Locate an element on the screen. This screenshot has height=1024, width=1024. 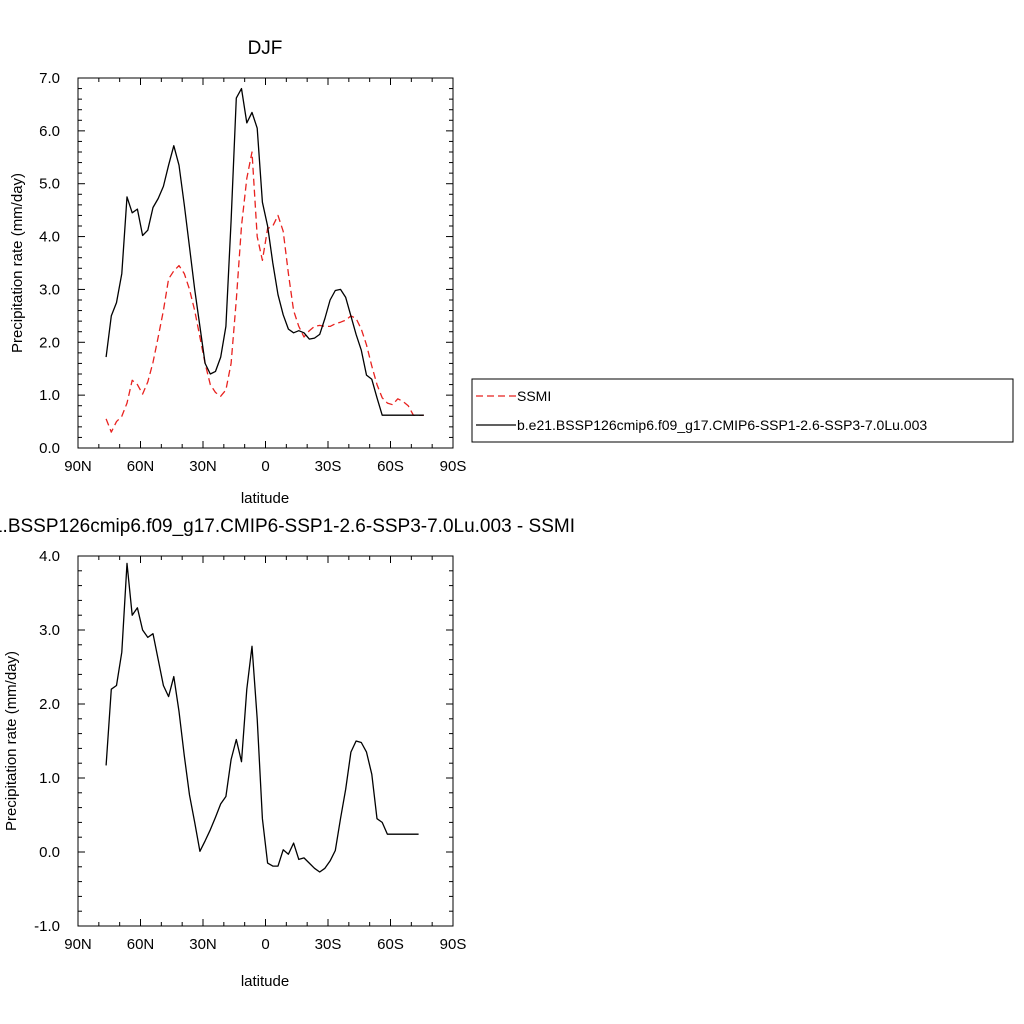
bottom-x-tick-label: 90S is located at coordinates (453, 944).